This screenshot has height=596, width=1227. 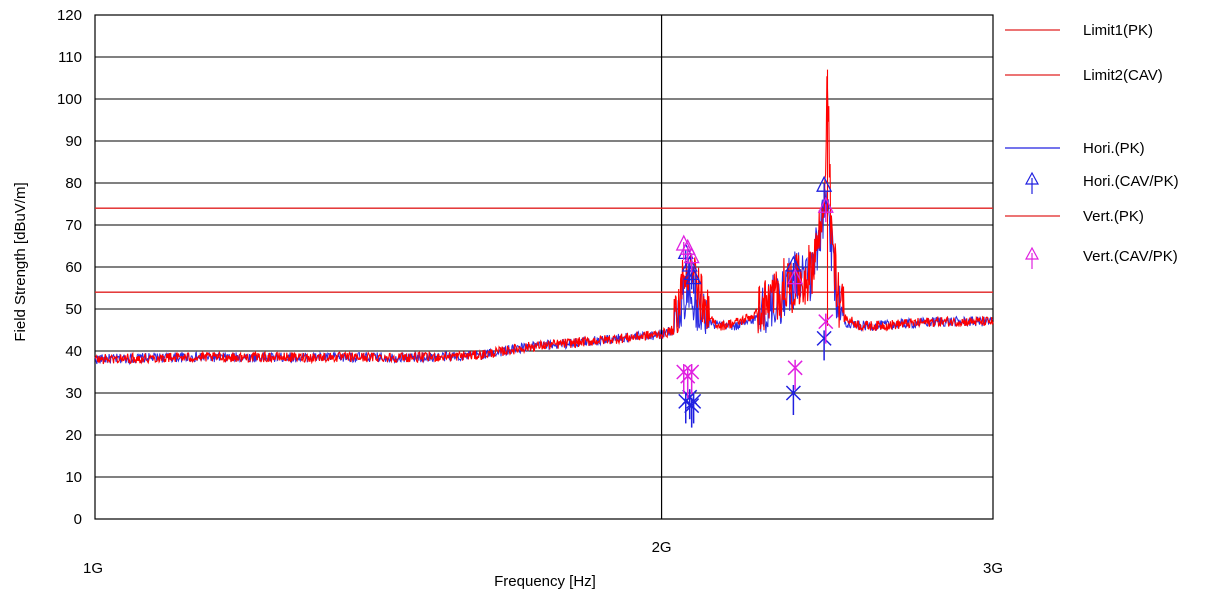 I want to click on legend-item: Hori.(CAV/PK), so click(x=1101, y=182).